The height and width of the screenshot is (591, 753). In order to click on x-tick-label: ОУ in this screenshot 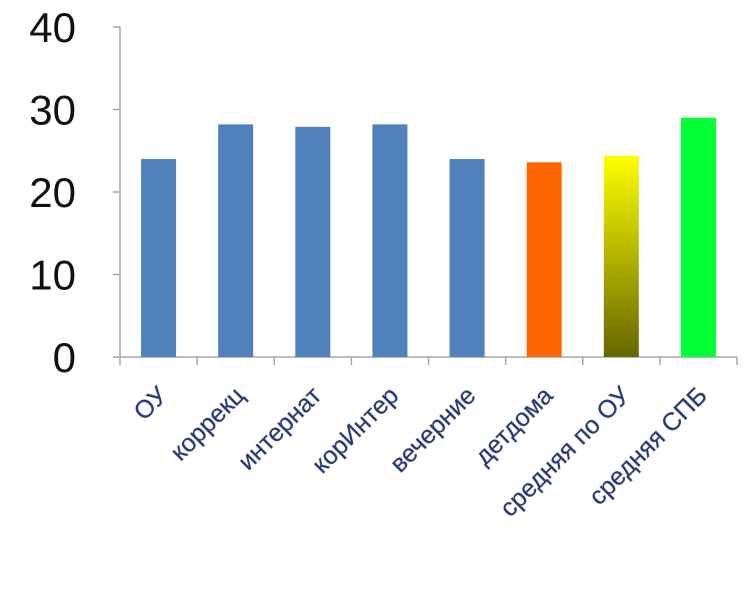, I will do `click(150, 403)`.